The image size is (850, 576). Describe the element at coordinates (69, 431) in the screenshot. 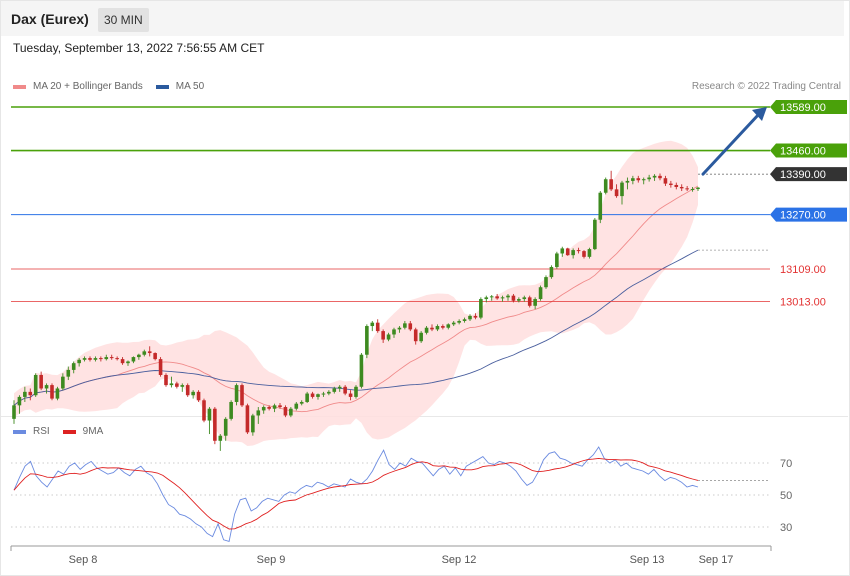

I see `rsi-ma-swatch` at that location.